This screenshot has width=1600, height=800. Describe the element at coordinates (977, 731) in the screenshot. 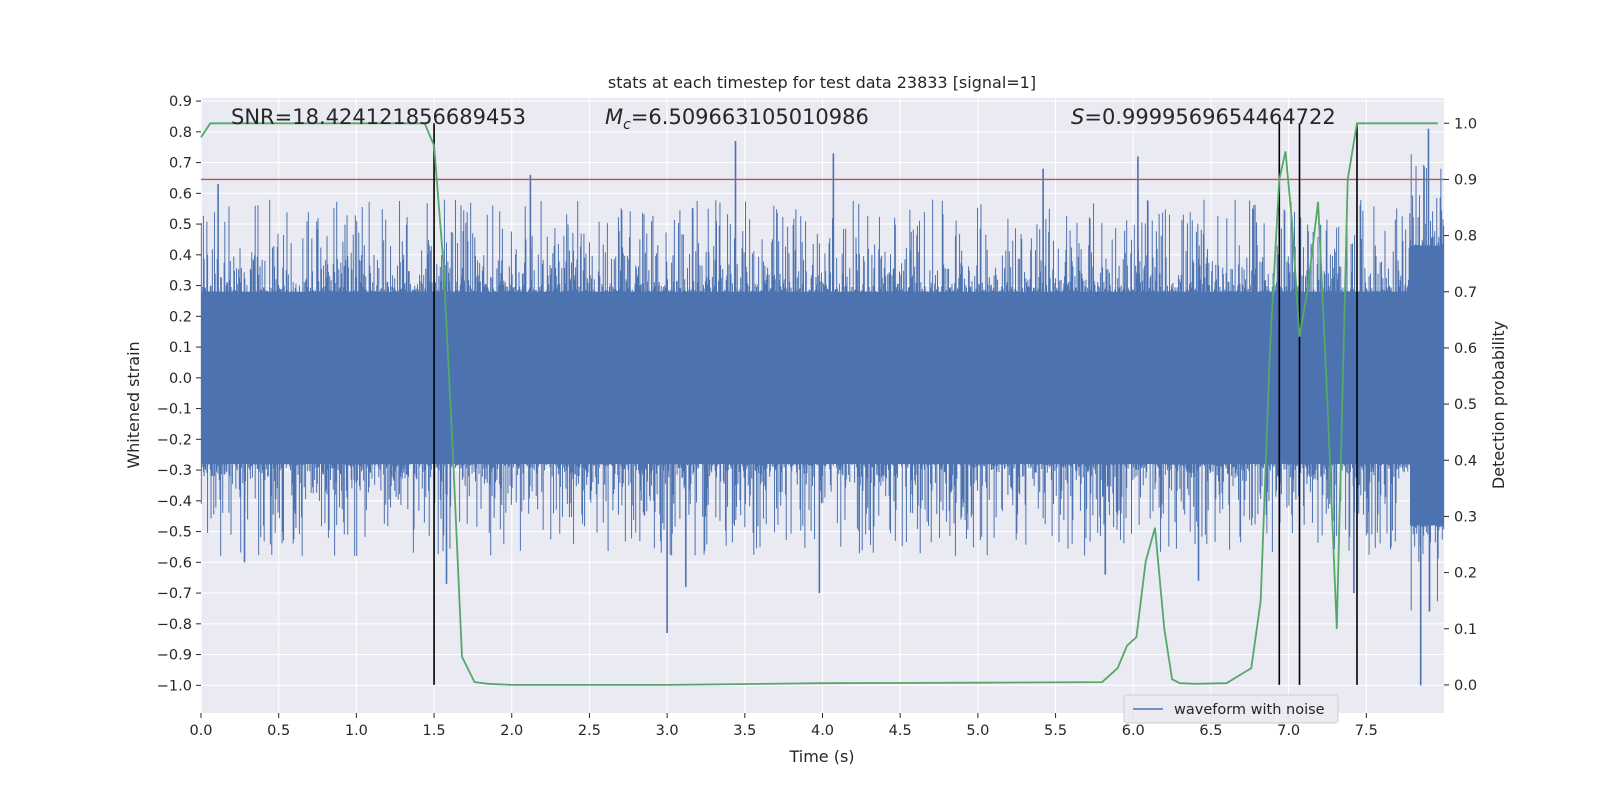

I see `x-tick-label: 5.0` at that location.